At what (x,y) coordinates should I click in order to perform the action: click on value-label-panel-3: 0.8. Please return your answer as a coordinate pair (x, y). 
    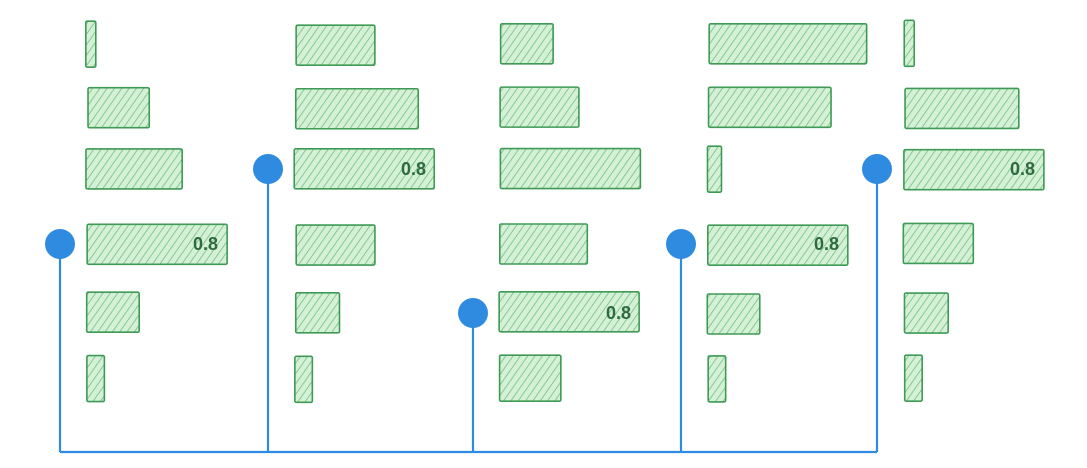
    Looking at the image, I should click on (618, 313).